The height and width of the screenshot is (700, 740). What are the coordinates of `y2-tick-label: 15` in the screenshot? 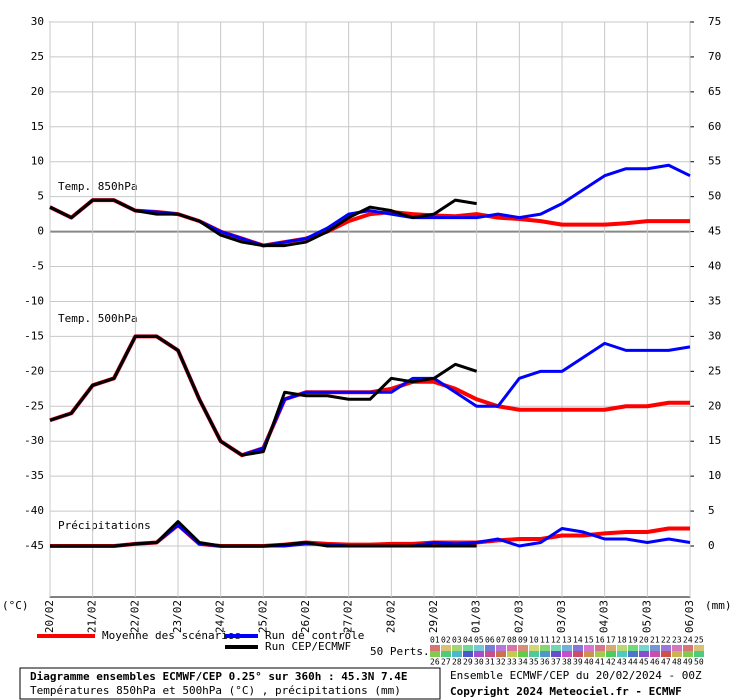 It's located at (714, 440).